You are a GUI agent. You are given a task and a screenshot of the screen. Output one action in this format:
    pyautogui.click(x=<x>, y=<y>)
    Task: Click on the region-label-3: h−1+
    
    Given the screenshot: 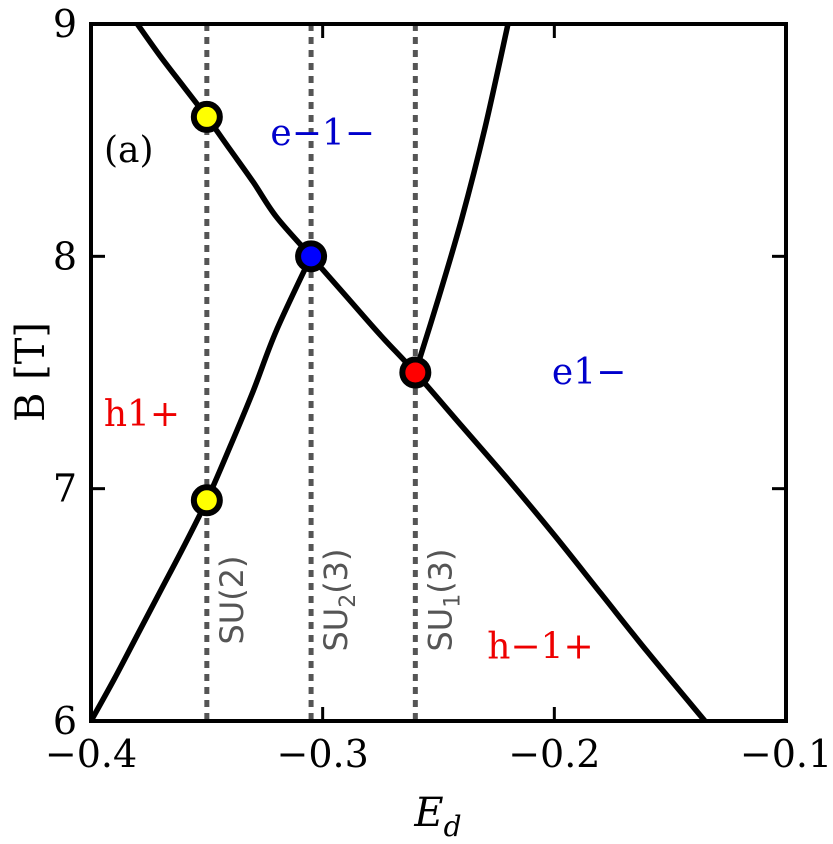 What is the action you would take?
    pyautogui.click(x=540, y=646)
    